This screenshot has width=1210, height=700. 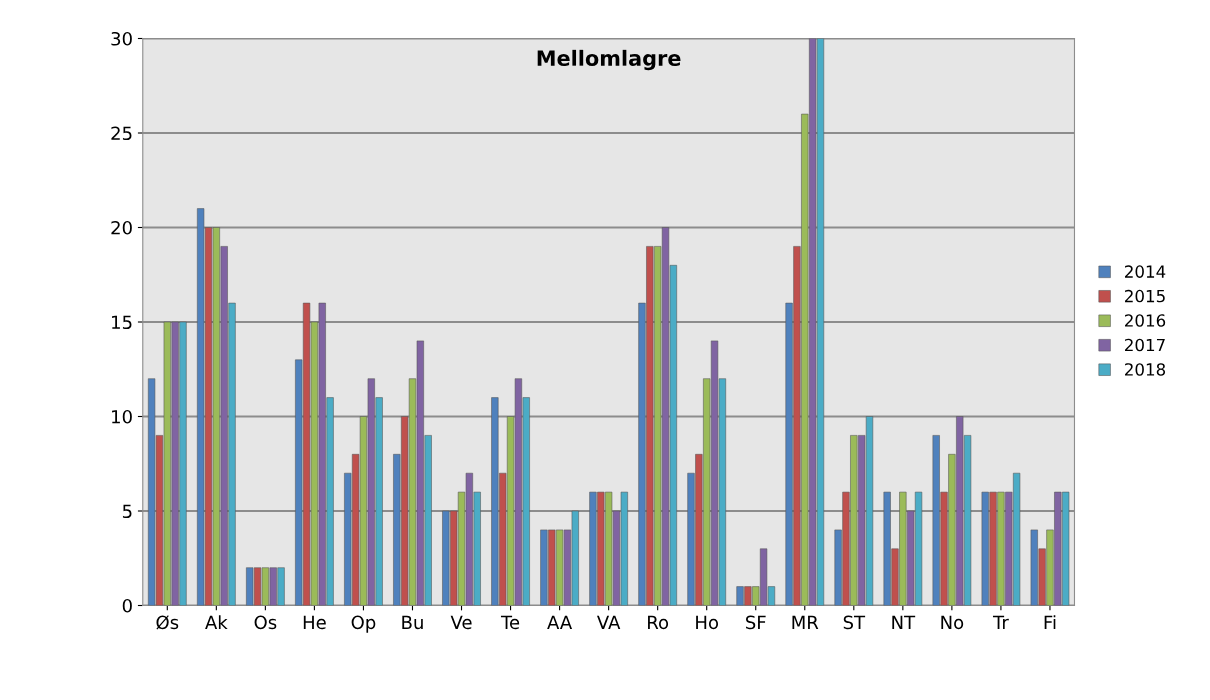 What do you see at coordinates (127, 511) in the screenshot?
I see `y-tick-label: 5` at bounding box center [127, 511].